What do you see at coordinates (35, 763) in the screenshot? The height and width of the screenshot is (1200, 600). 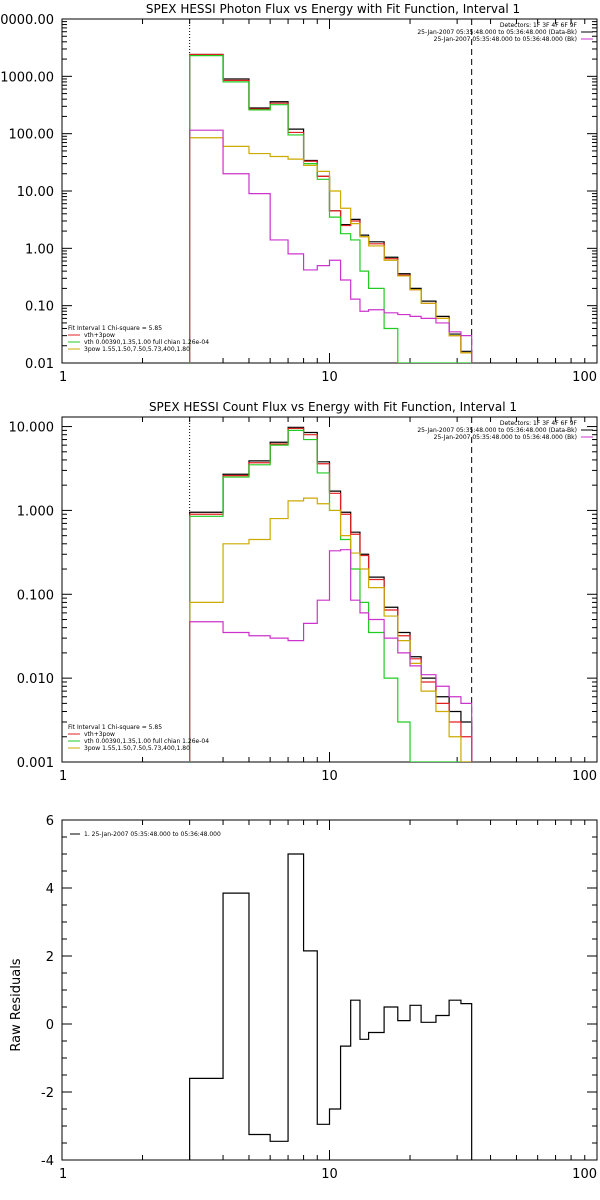 I see `y-tick-label: 0.001` at bounding box center [35, 763].